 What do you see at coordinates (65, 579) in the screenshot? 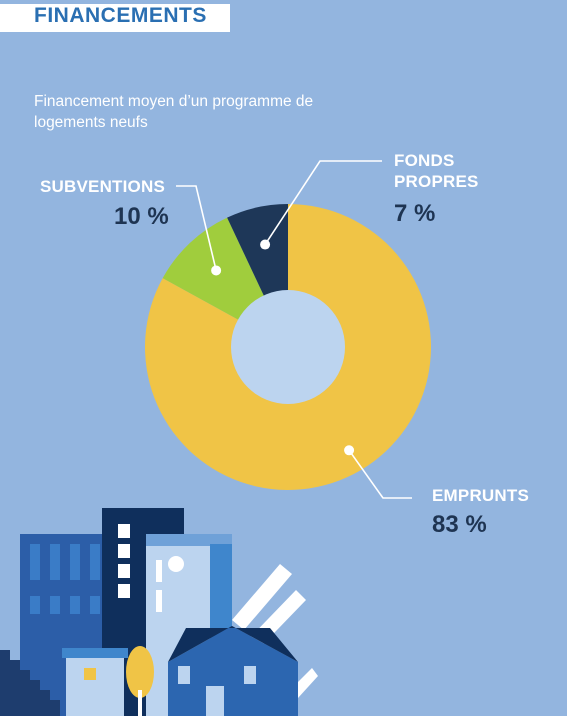
I see `building-left-windows` at bounding box center [65, 579].